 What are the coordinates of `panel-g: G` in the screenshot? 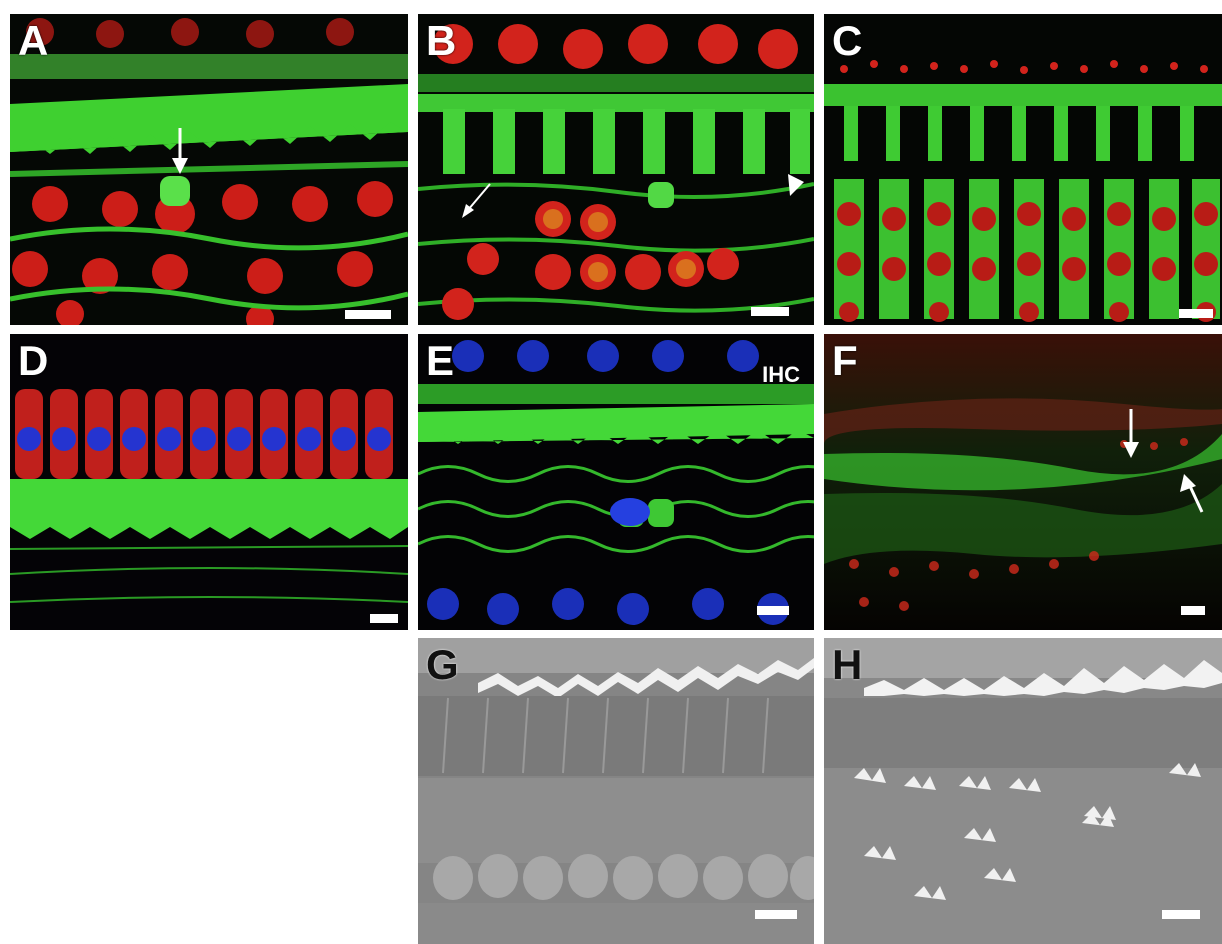 It's located at (616, 791).